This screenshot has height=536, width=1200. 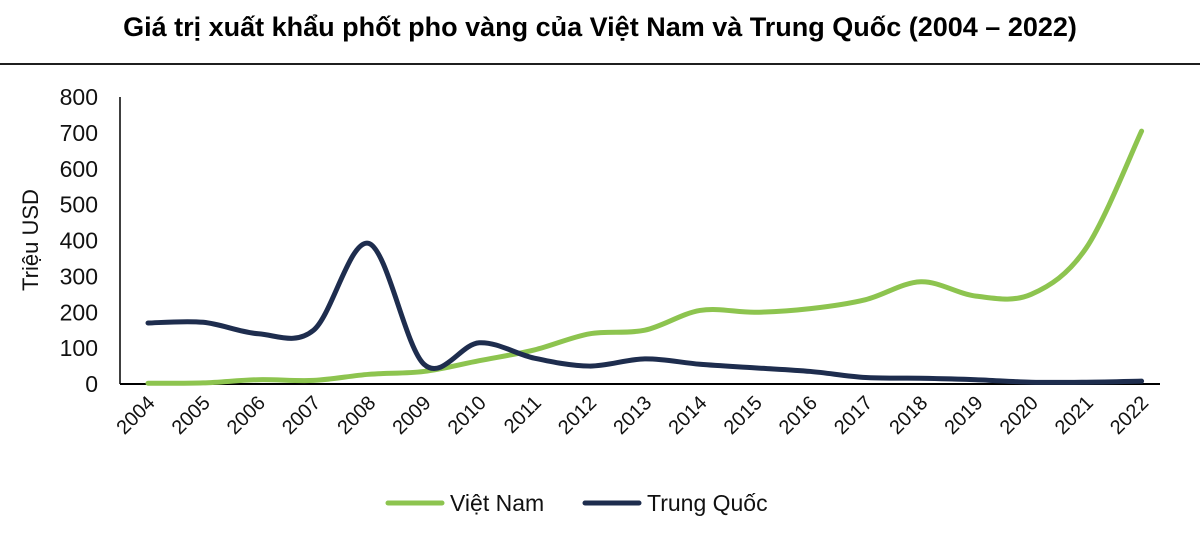 What do you see at coordinates (908, 415) in the screenshot?
I see `x-tick-label: 2018` at bounding box center [908, 415].